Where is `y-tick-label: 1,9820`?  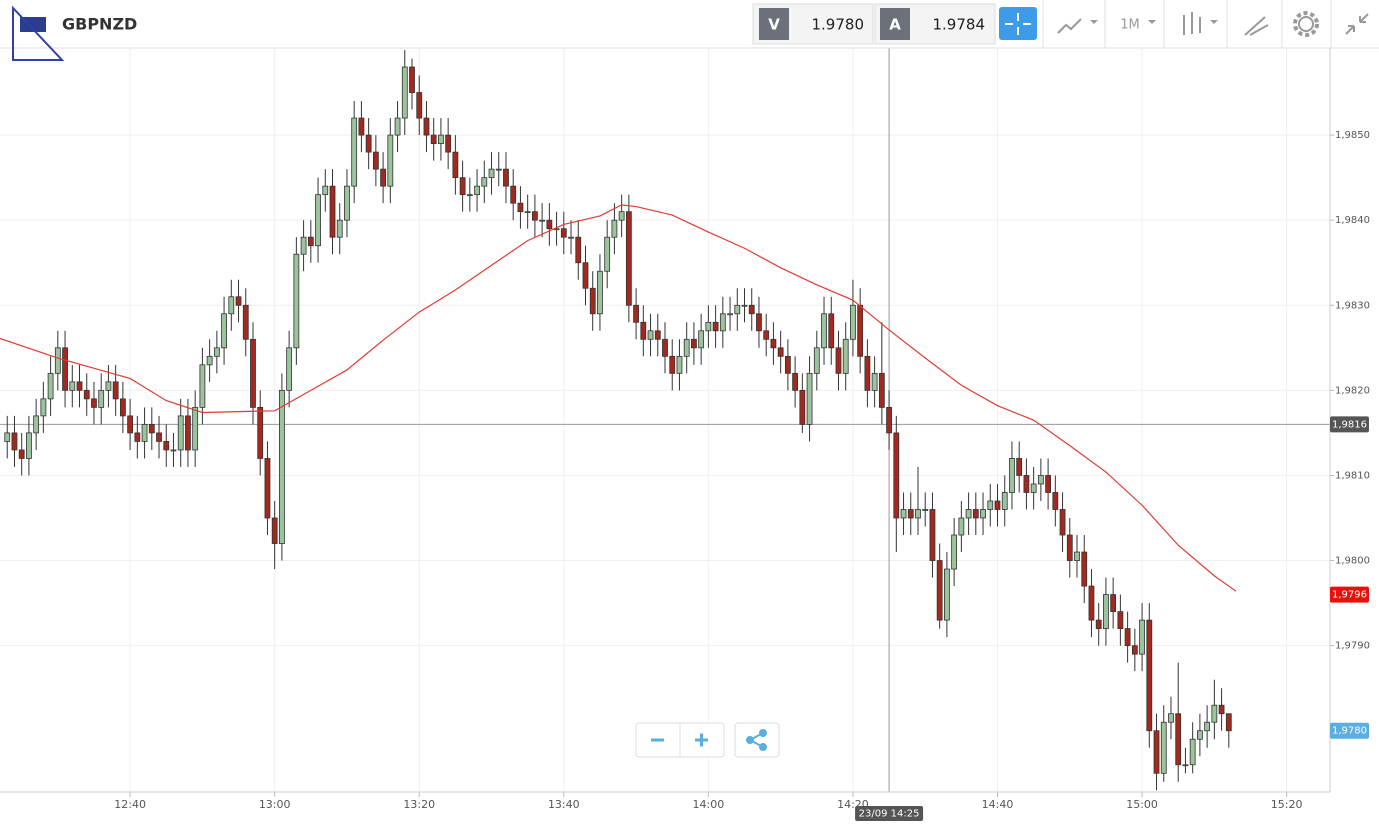
y-tick-label: 1,9820 is located at coordinates (1352, 390).